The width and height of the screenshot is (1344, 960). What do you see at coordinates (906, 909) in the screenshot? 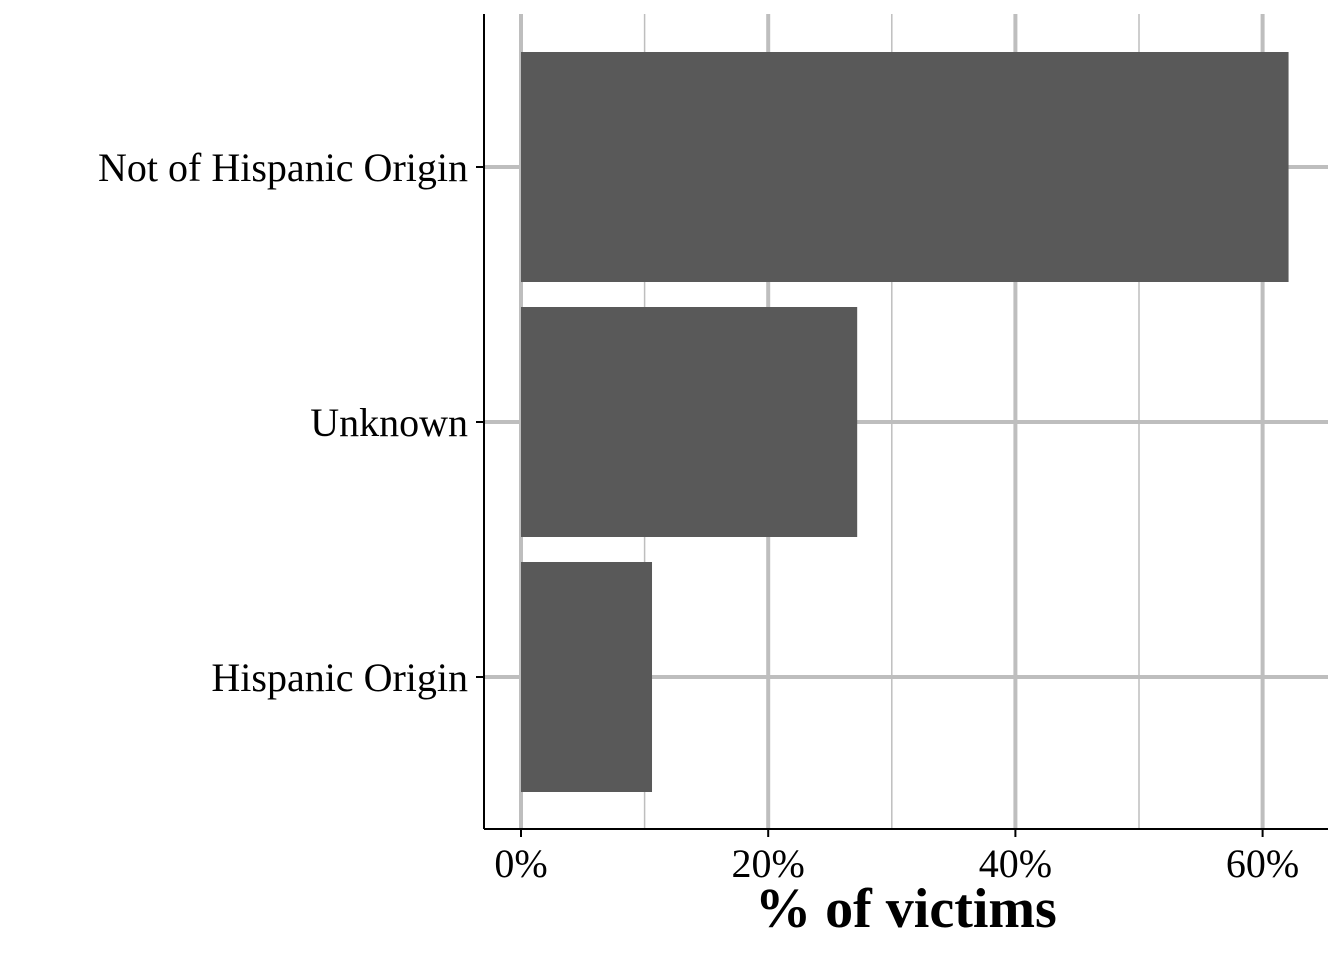
I see `x-axis-title: % of victims` at bounding box center [906, 909].